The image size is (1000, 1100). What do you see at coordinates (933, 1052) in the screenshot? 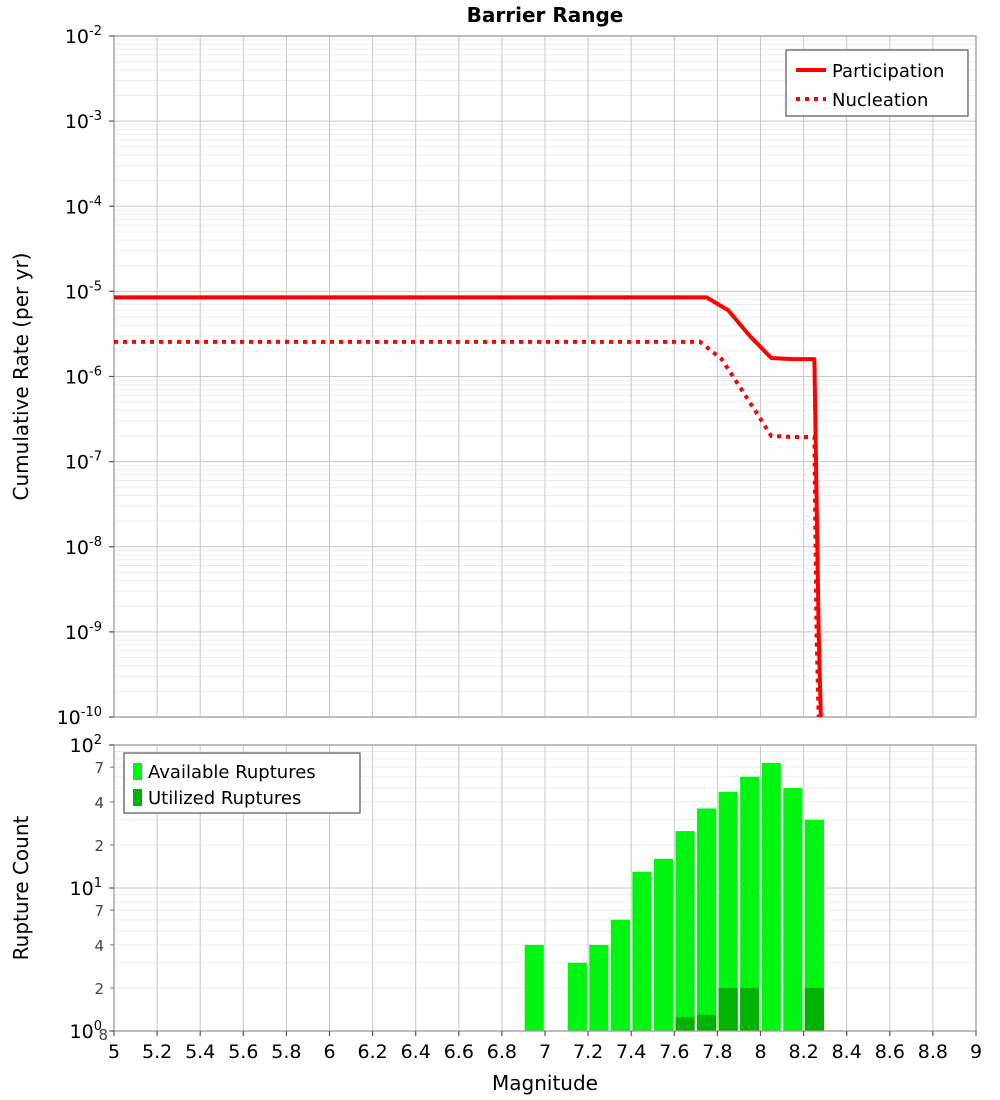
I see `xtick-label: 8.8` at bounding box center [933, 1052].